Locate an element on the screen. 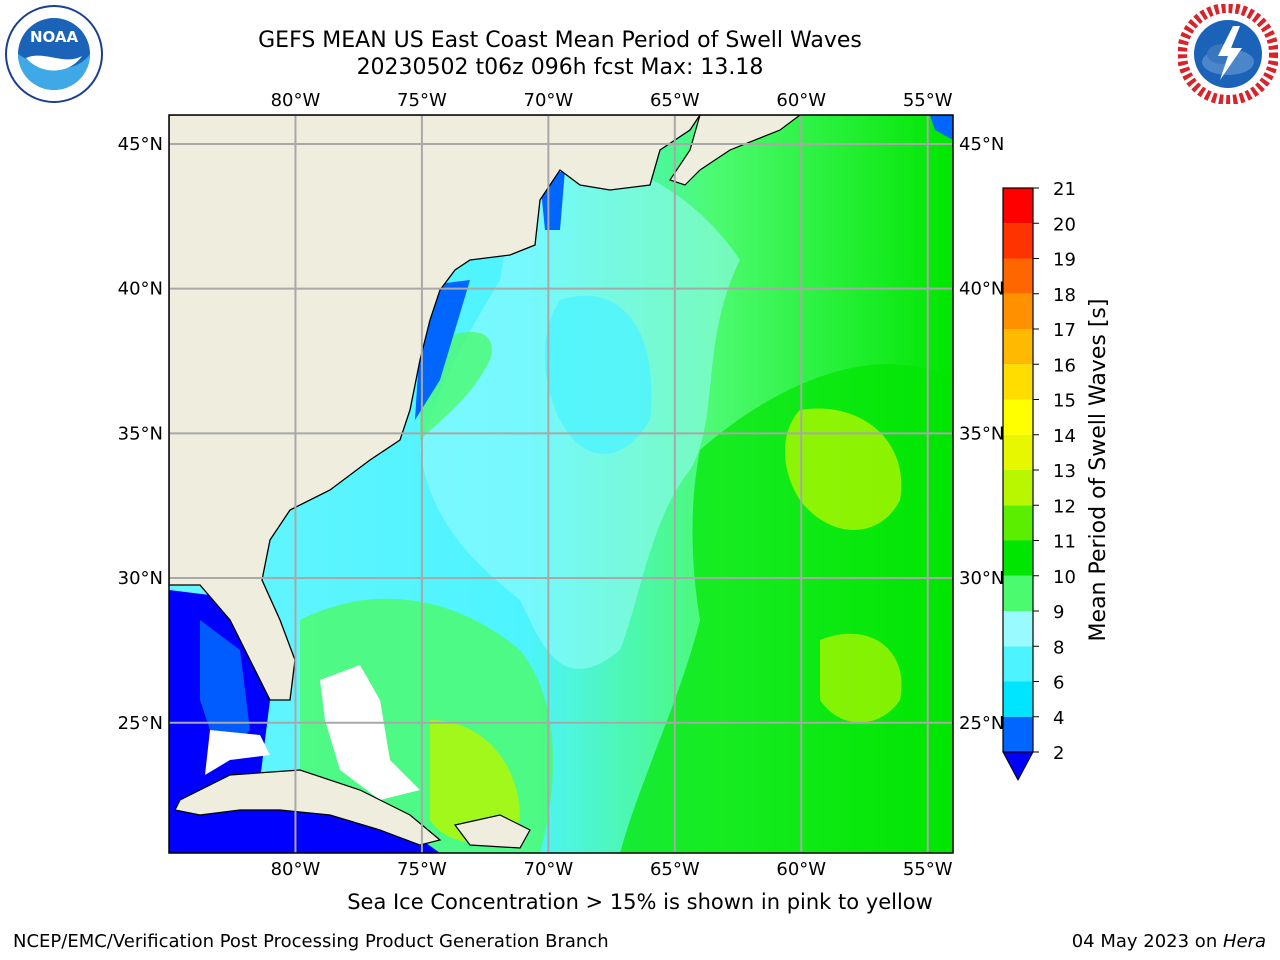 The height and width of the screenshot is (960, 1280). lon-label-bottom: 70°W is located at coordinates (549, 869).